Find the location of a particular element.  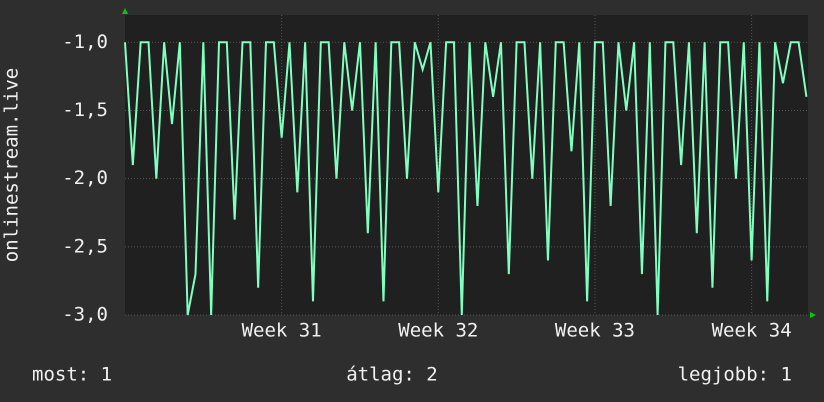

footer-average: átlag: 2 is located at coordinates (392, 375).